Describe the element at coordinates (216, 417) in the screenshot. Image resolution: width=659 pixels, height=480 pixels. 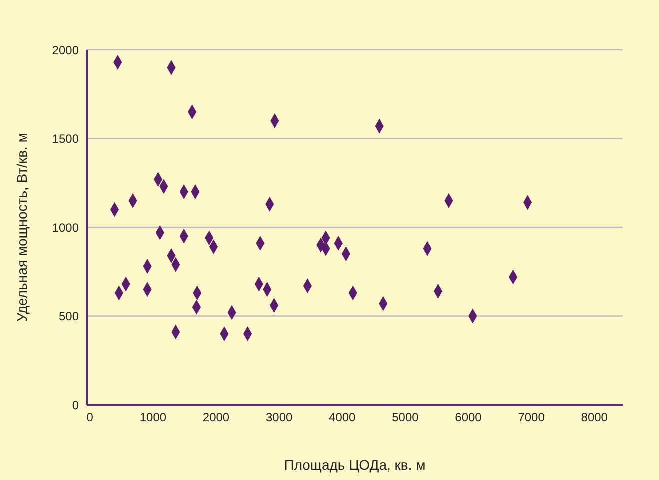
I see `x-tick-label: 2000` at that location.